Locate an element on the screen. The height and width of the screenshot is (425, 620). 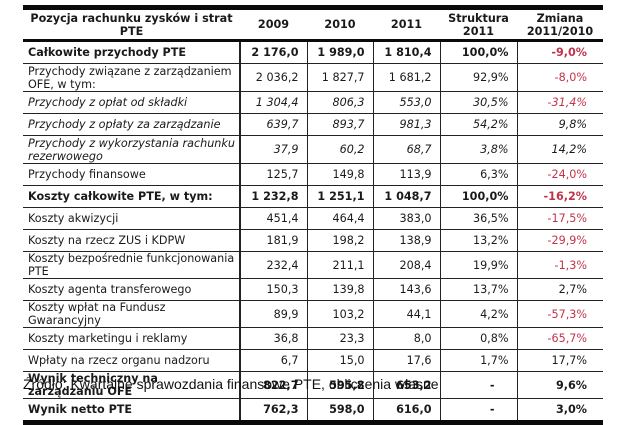
value-2011: 553,0 is located at coordinates (406, 102).